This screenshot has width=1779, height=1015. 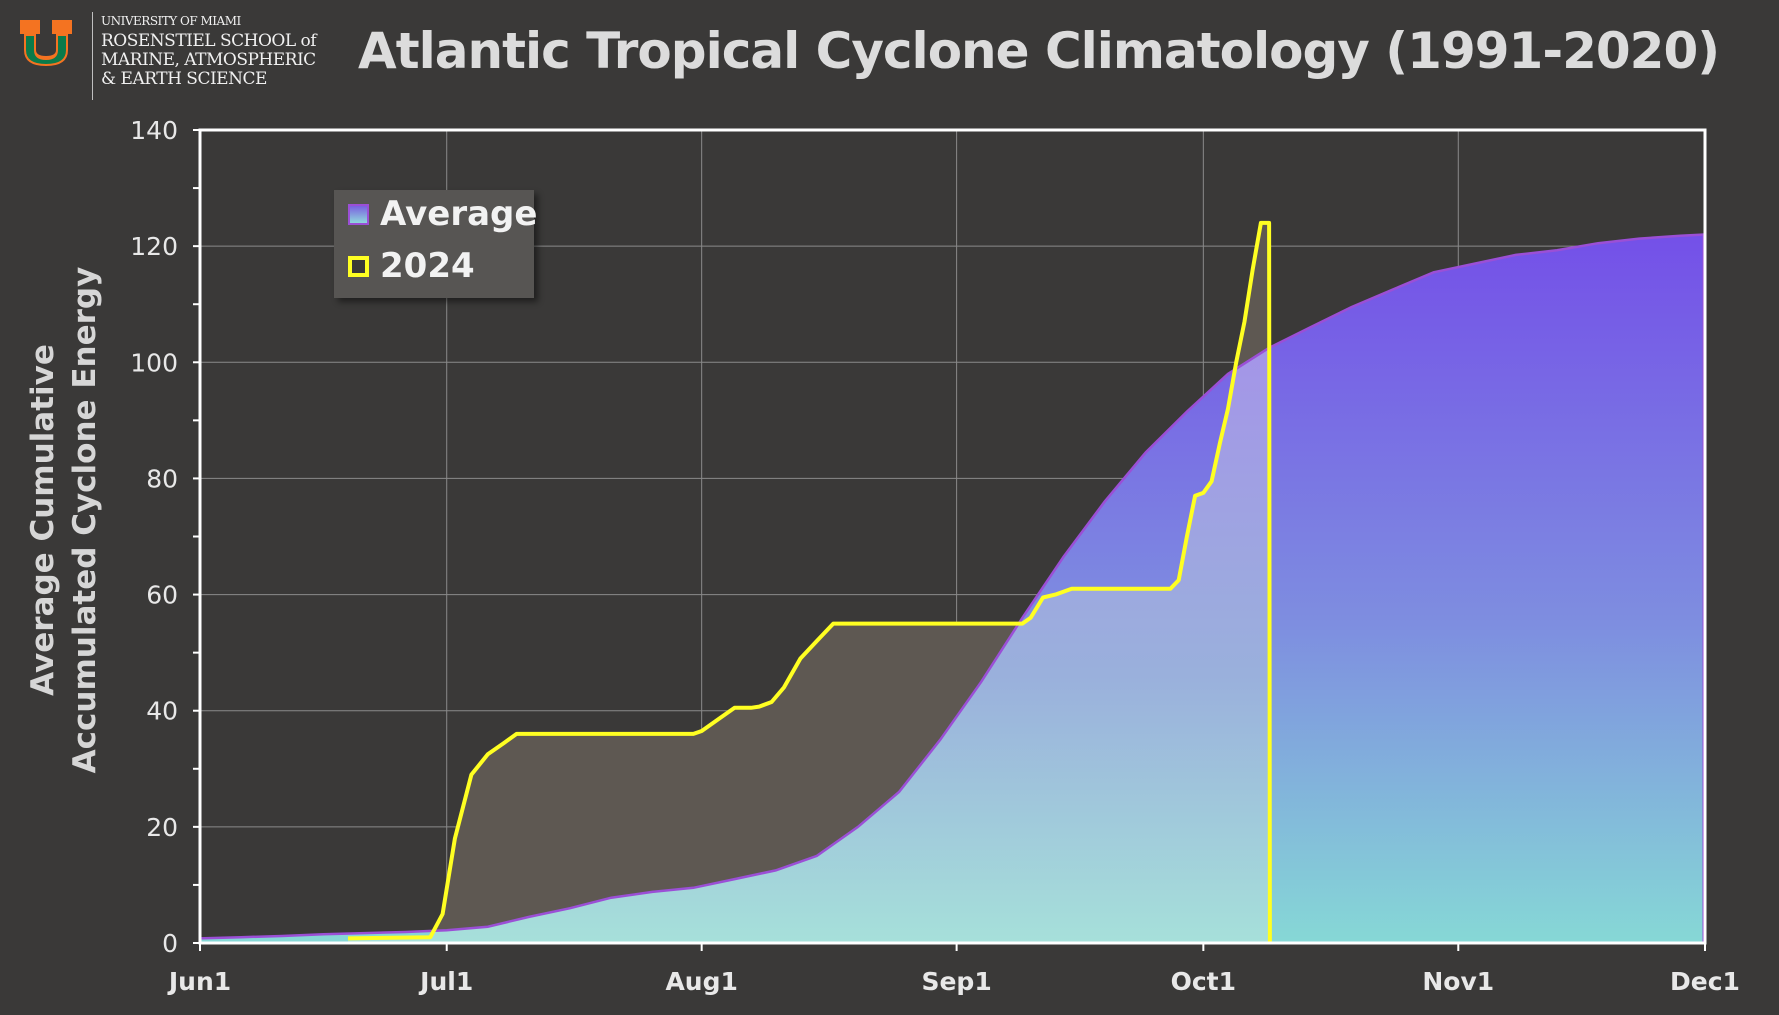 I want to click on y-tick-label: 100, so click(x=154, y=362).